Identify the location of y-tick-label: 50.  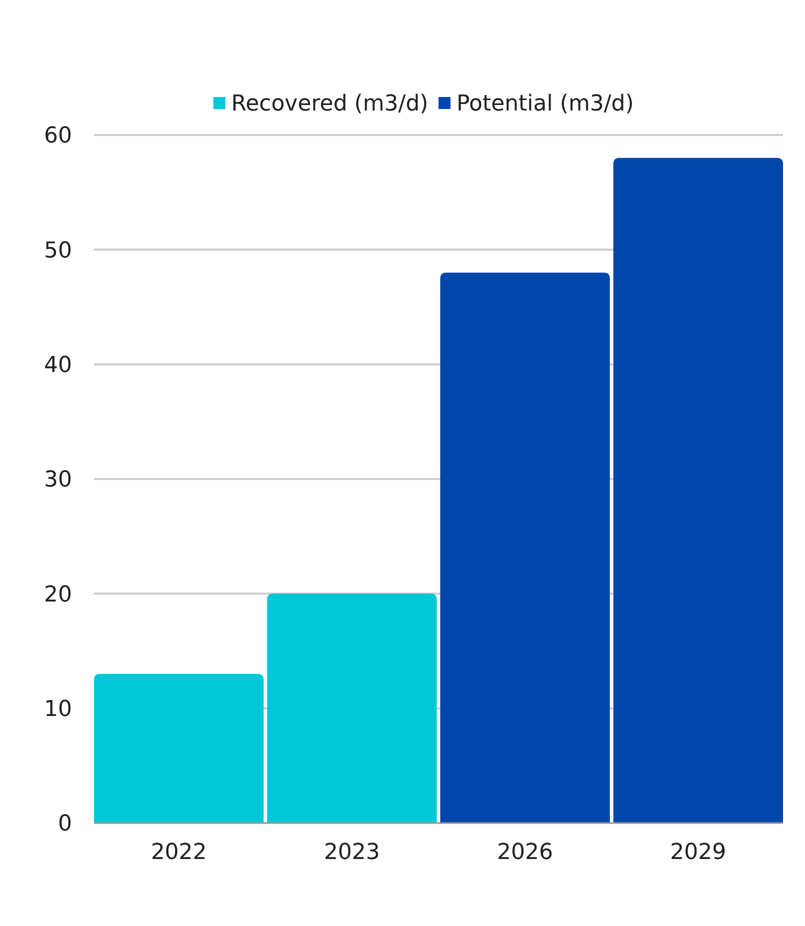
(58, 251).